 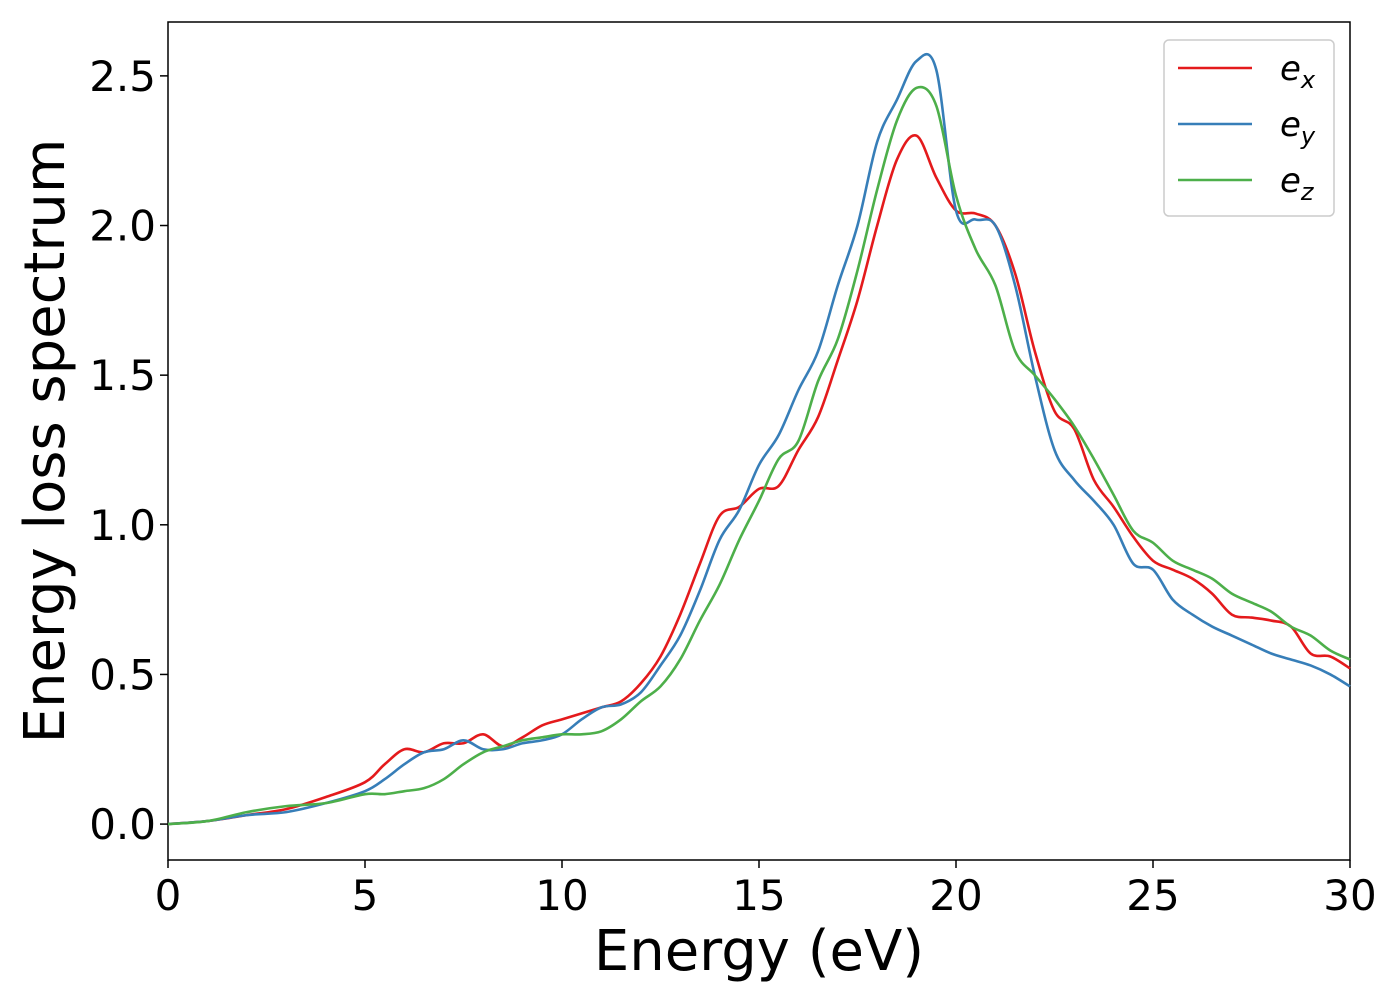 I want to click on x-tick-label: 10, so click(x=561, y=895).